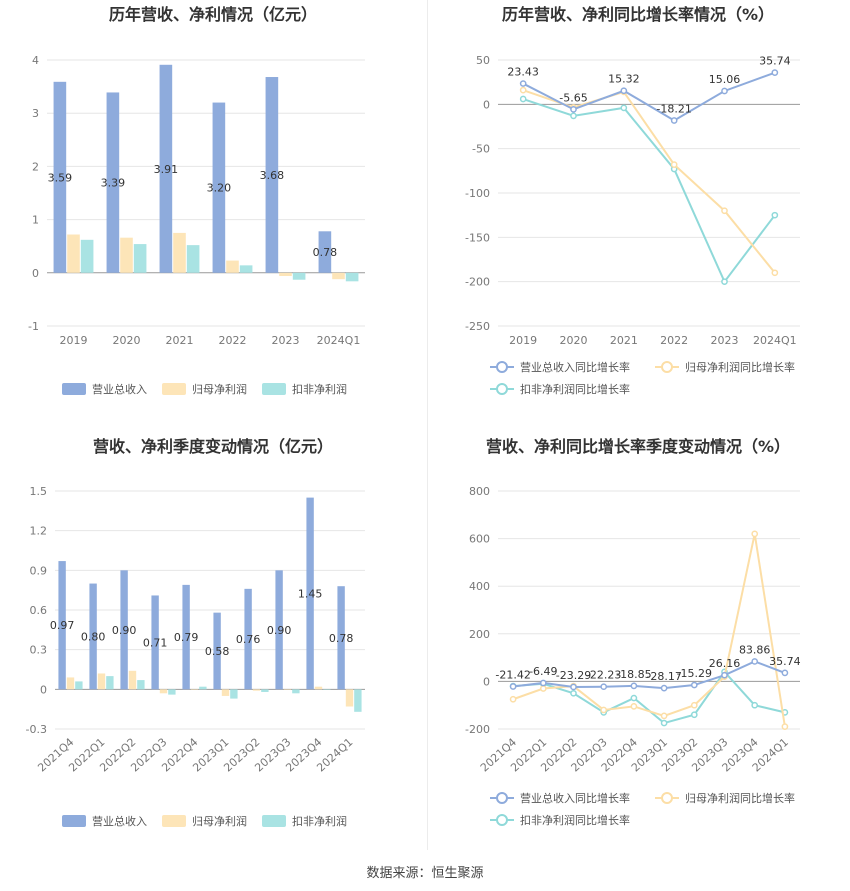 Image resolution: width=850 pixels, height=891 pixels. Describe the element at coordinates (35, 113) in the screenshot. I see `y-tick-label: 3` at that location.